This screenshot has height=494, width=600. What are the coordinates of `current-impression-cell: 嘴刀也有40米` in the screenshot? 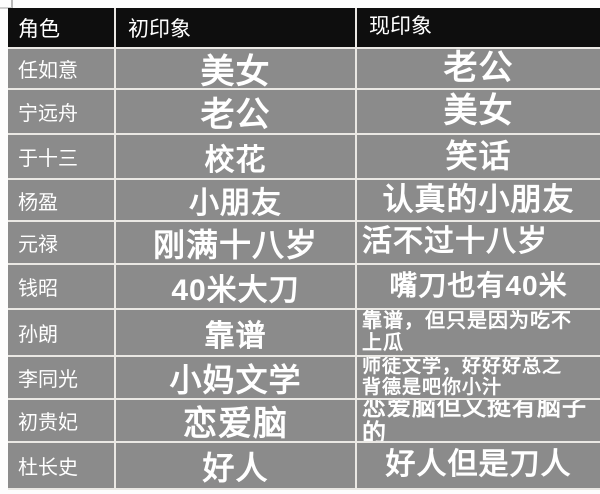 It's located at (478, 286).